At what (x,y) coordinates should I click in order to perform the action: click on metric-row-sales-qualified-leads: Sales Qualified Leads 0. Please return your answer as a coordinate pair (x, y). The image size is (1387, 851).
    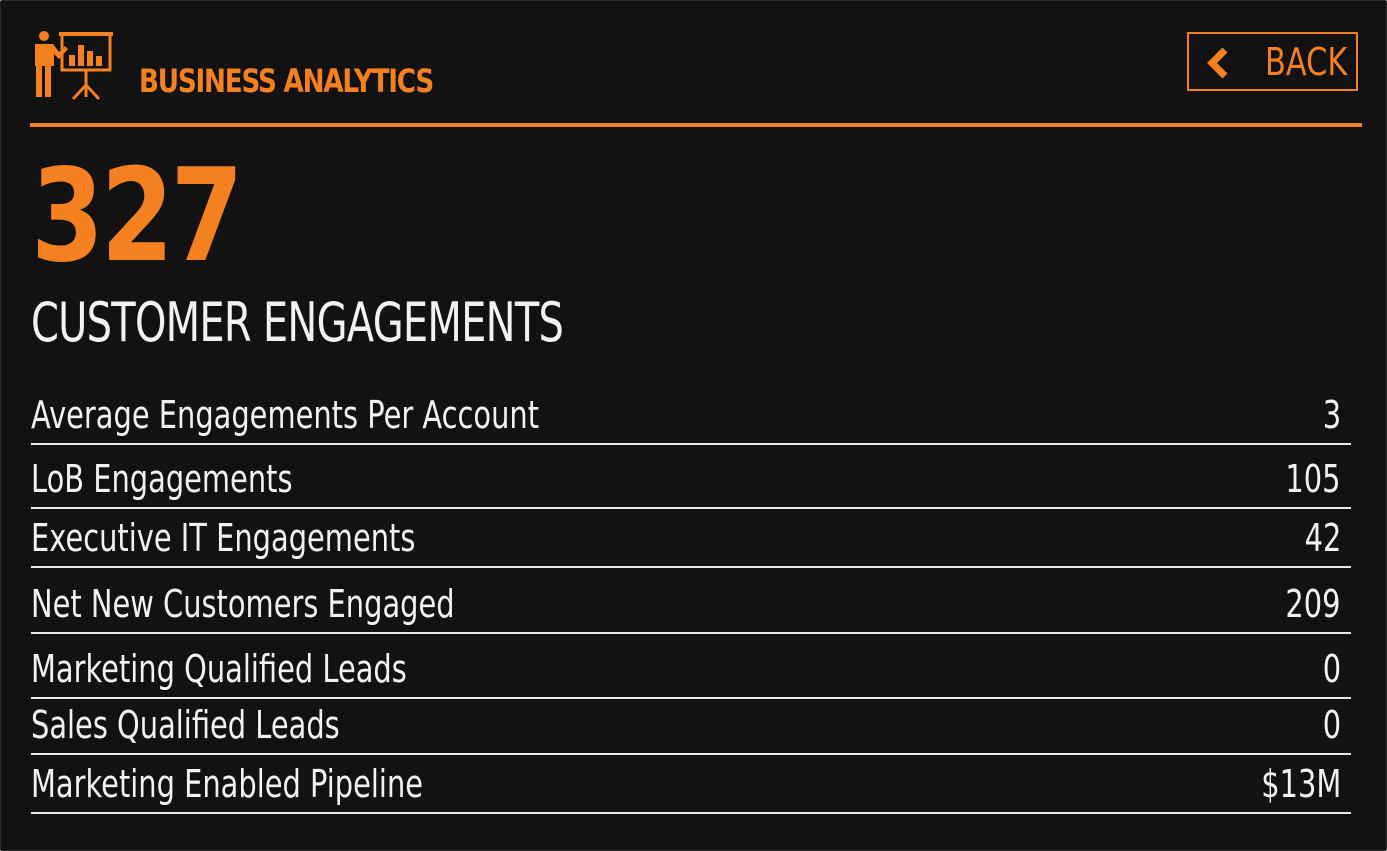
    Looking at the image, I should click on (691, 727).